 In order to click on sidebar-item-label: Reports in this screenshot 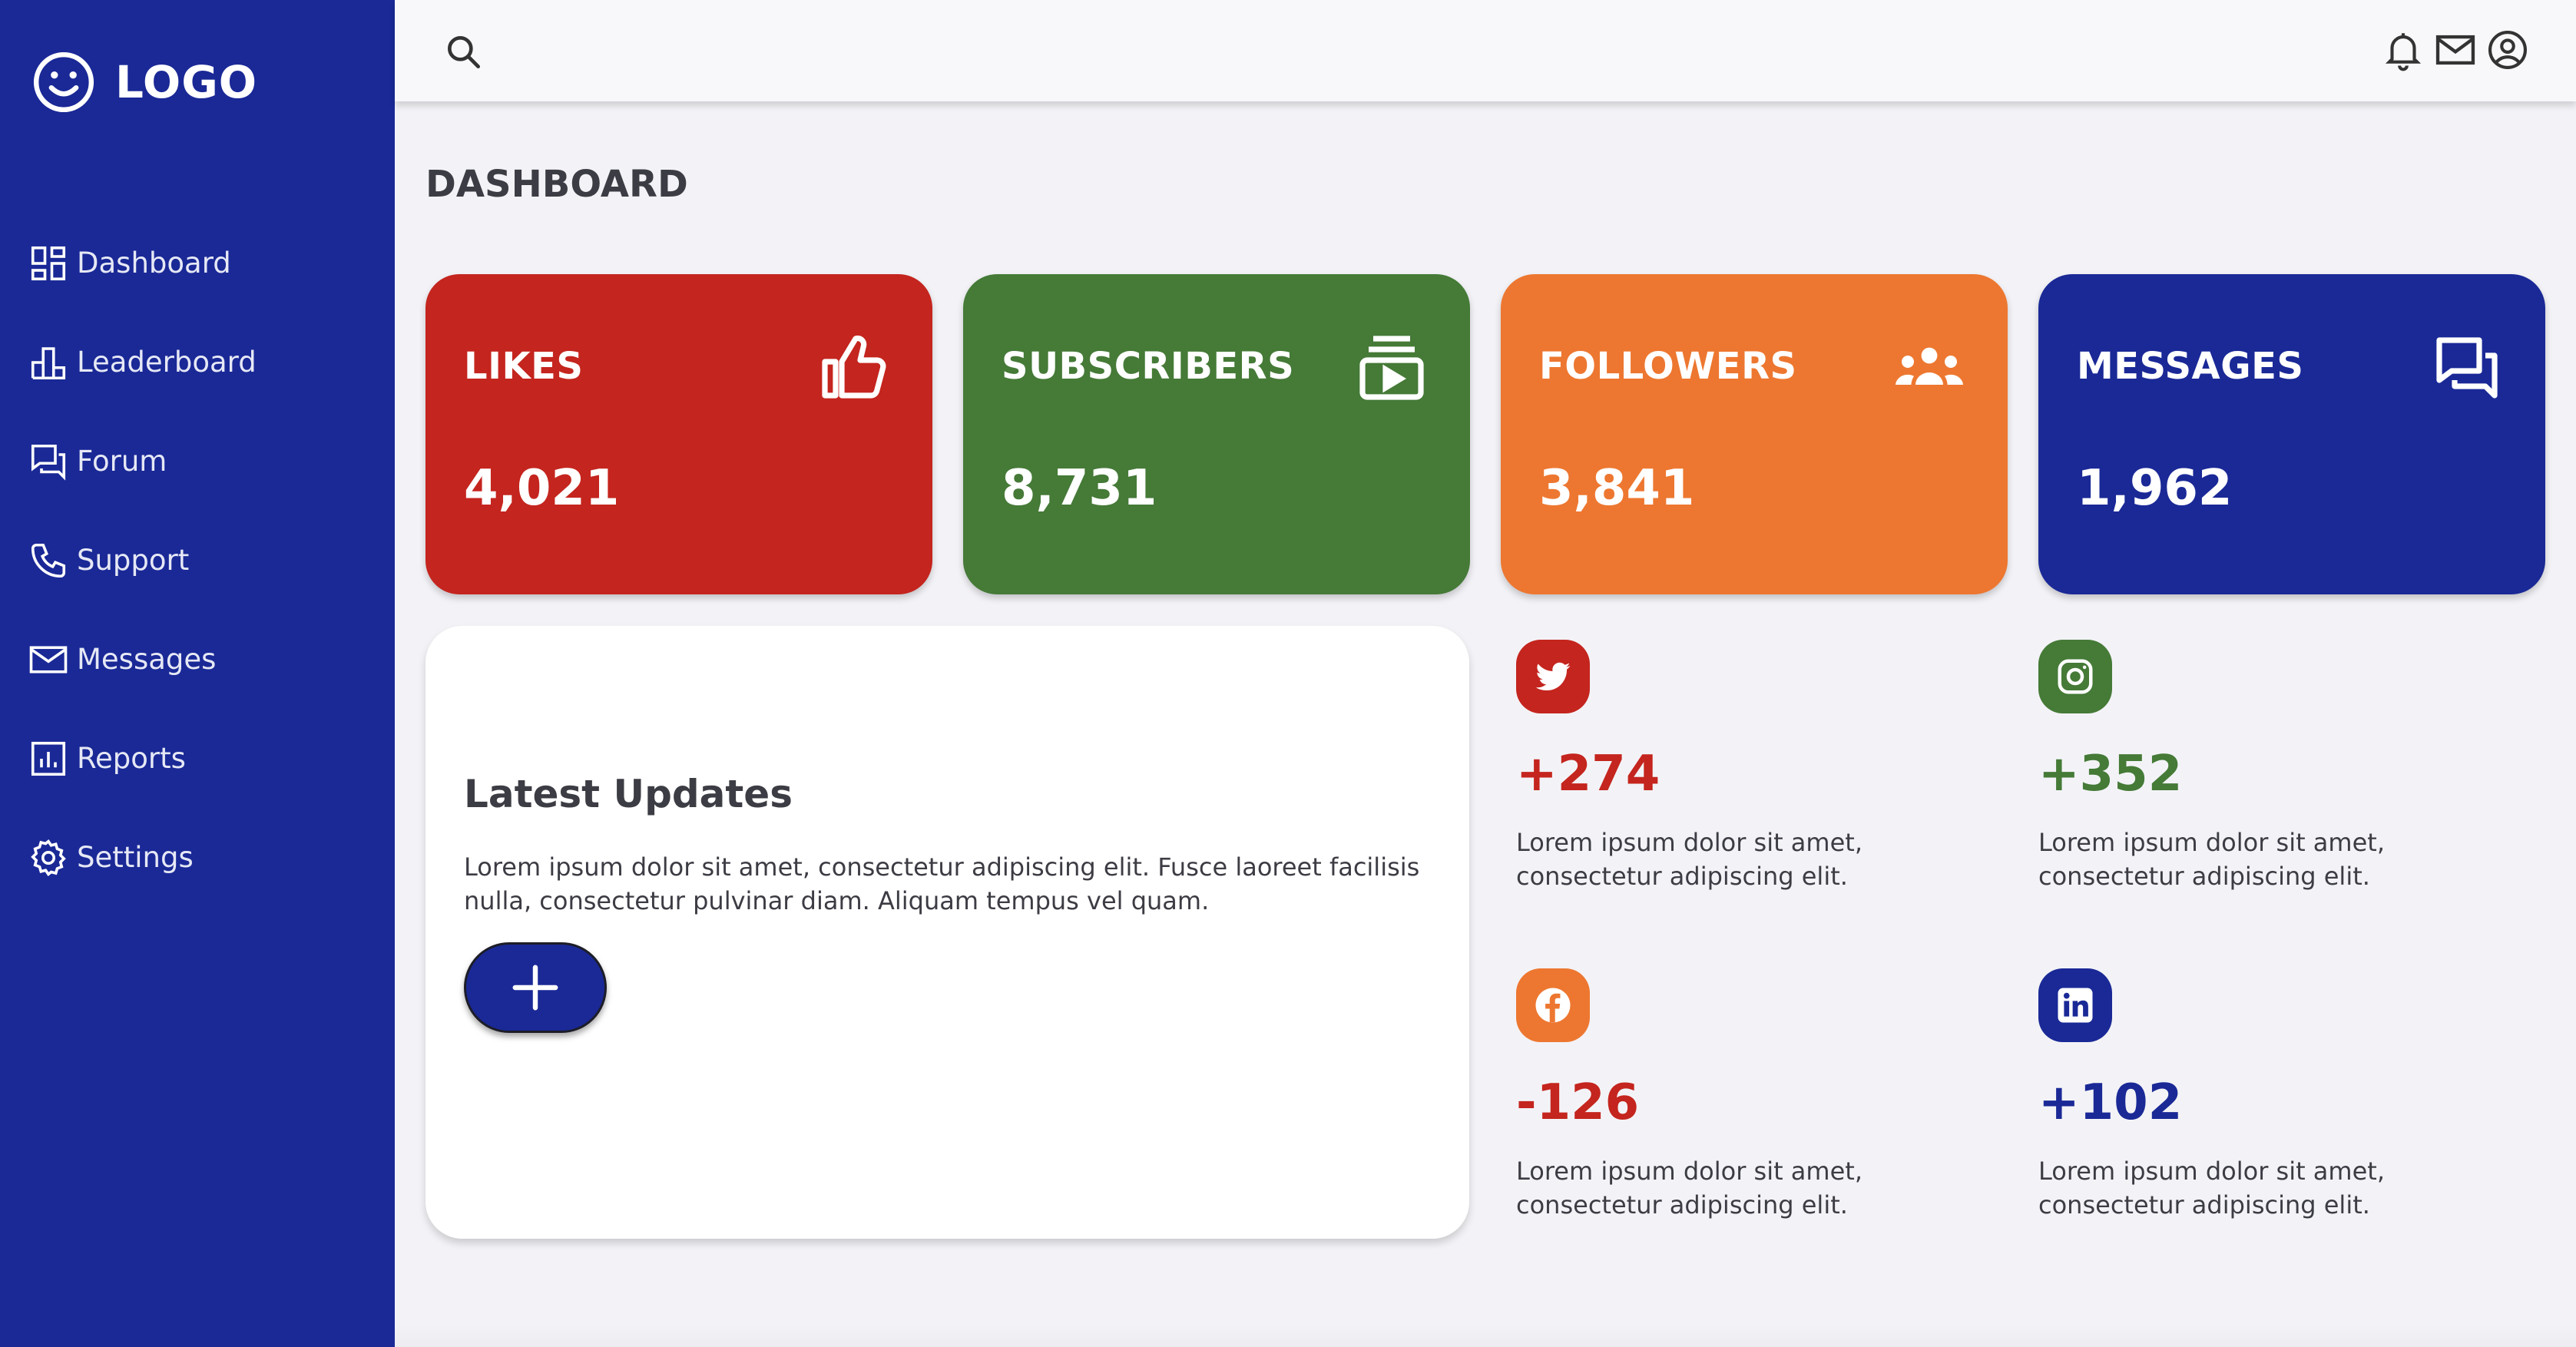, I will do `click(131, 758)`.